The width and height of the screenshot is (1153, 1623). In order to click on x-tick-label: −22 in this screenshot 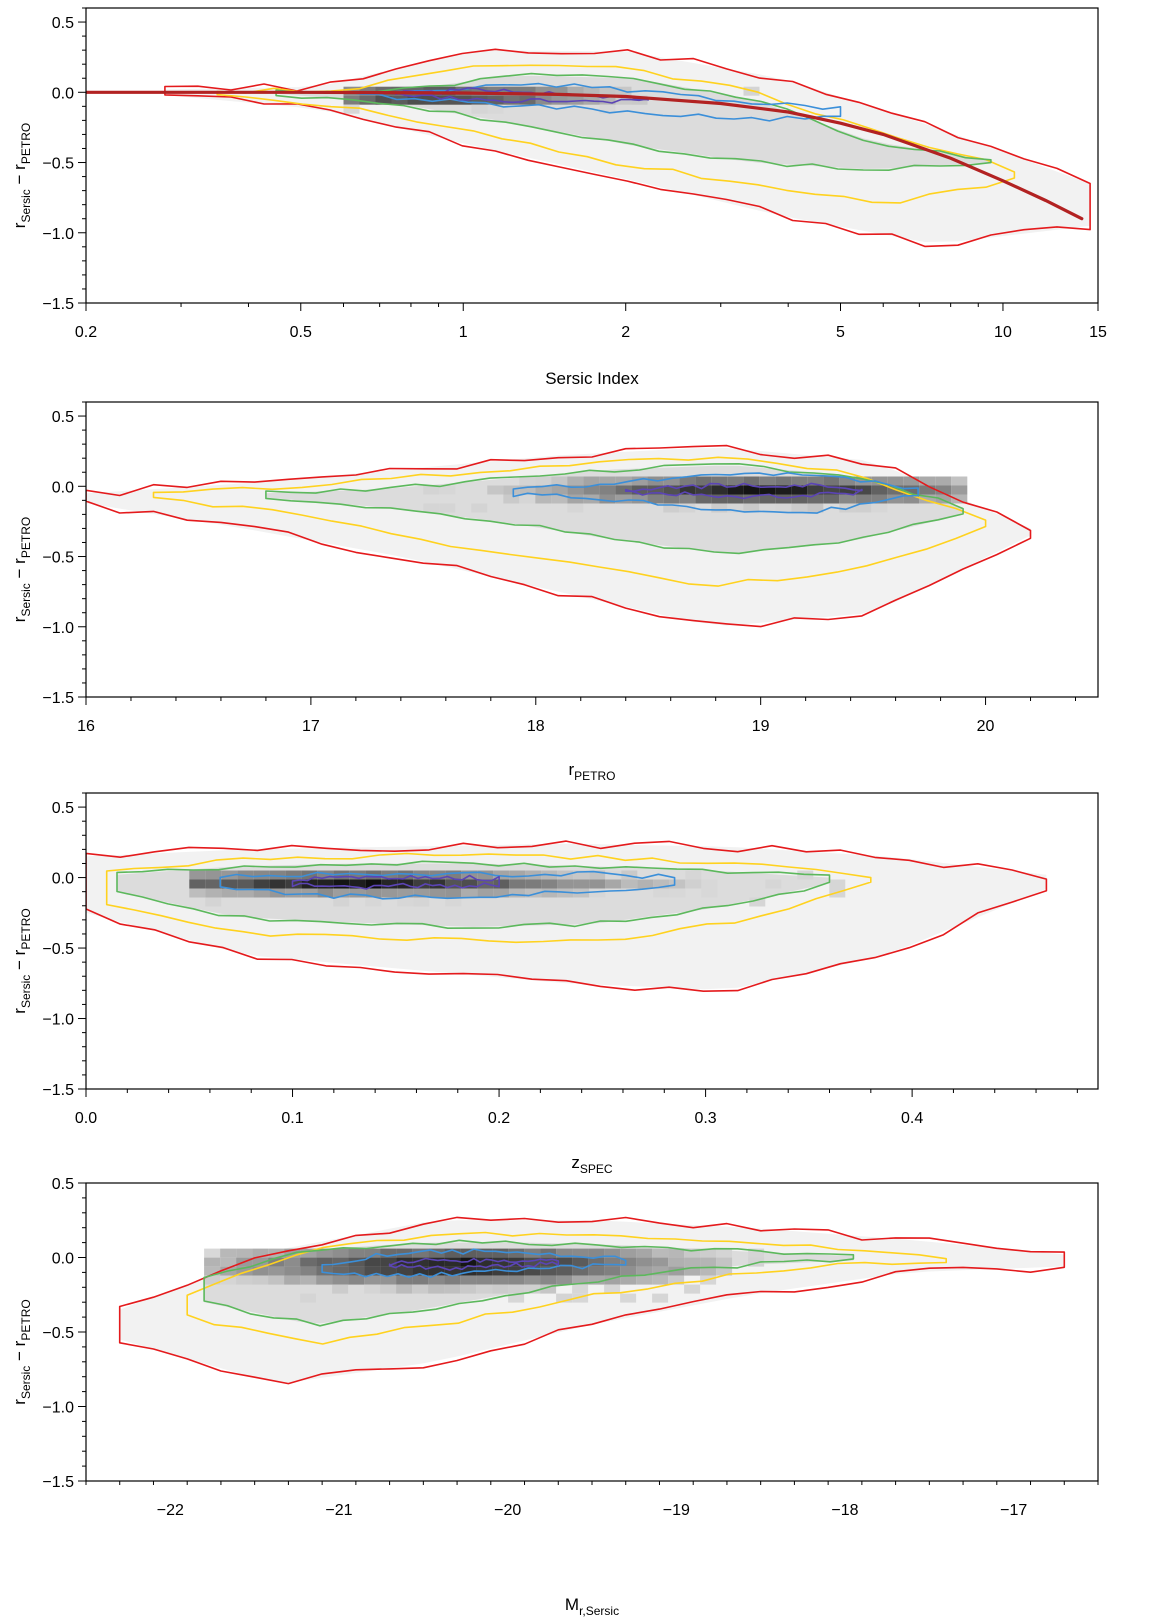, I will do `click(170, 1510)`.